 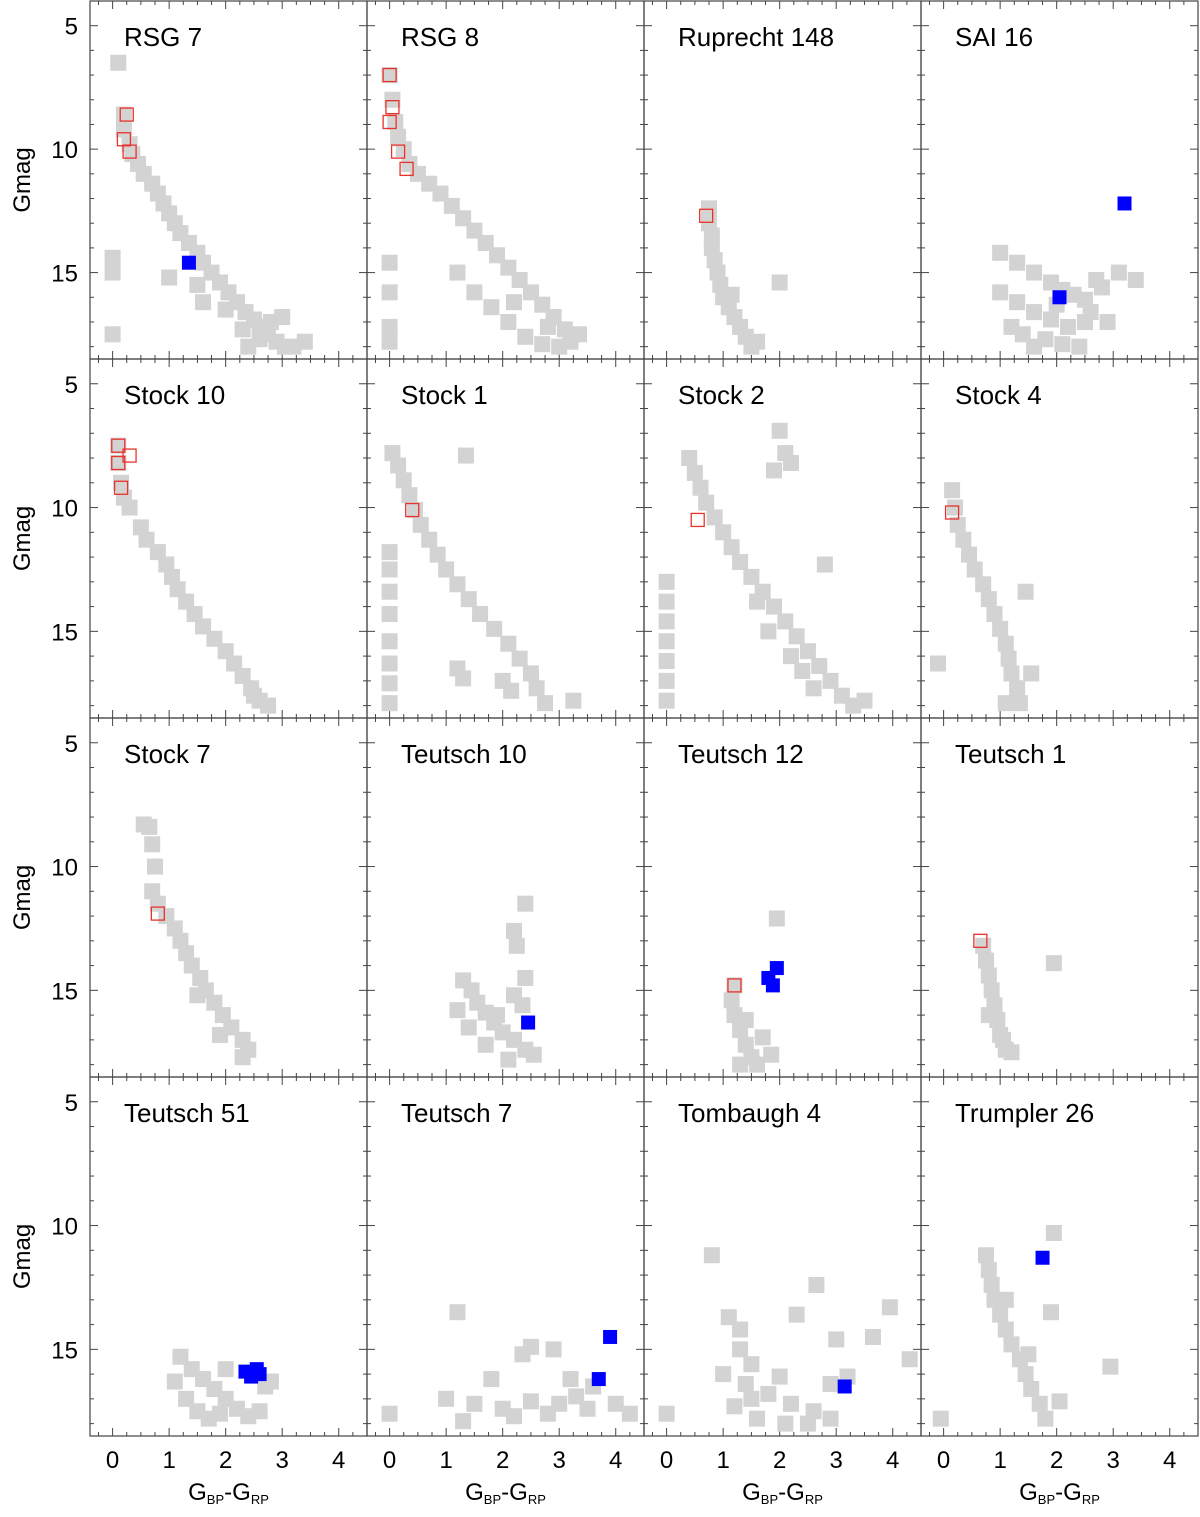 I want to click on panel-title: SAI 16, so click(x=994, y=37).